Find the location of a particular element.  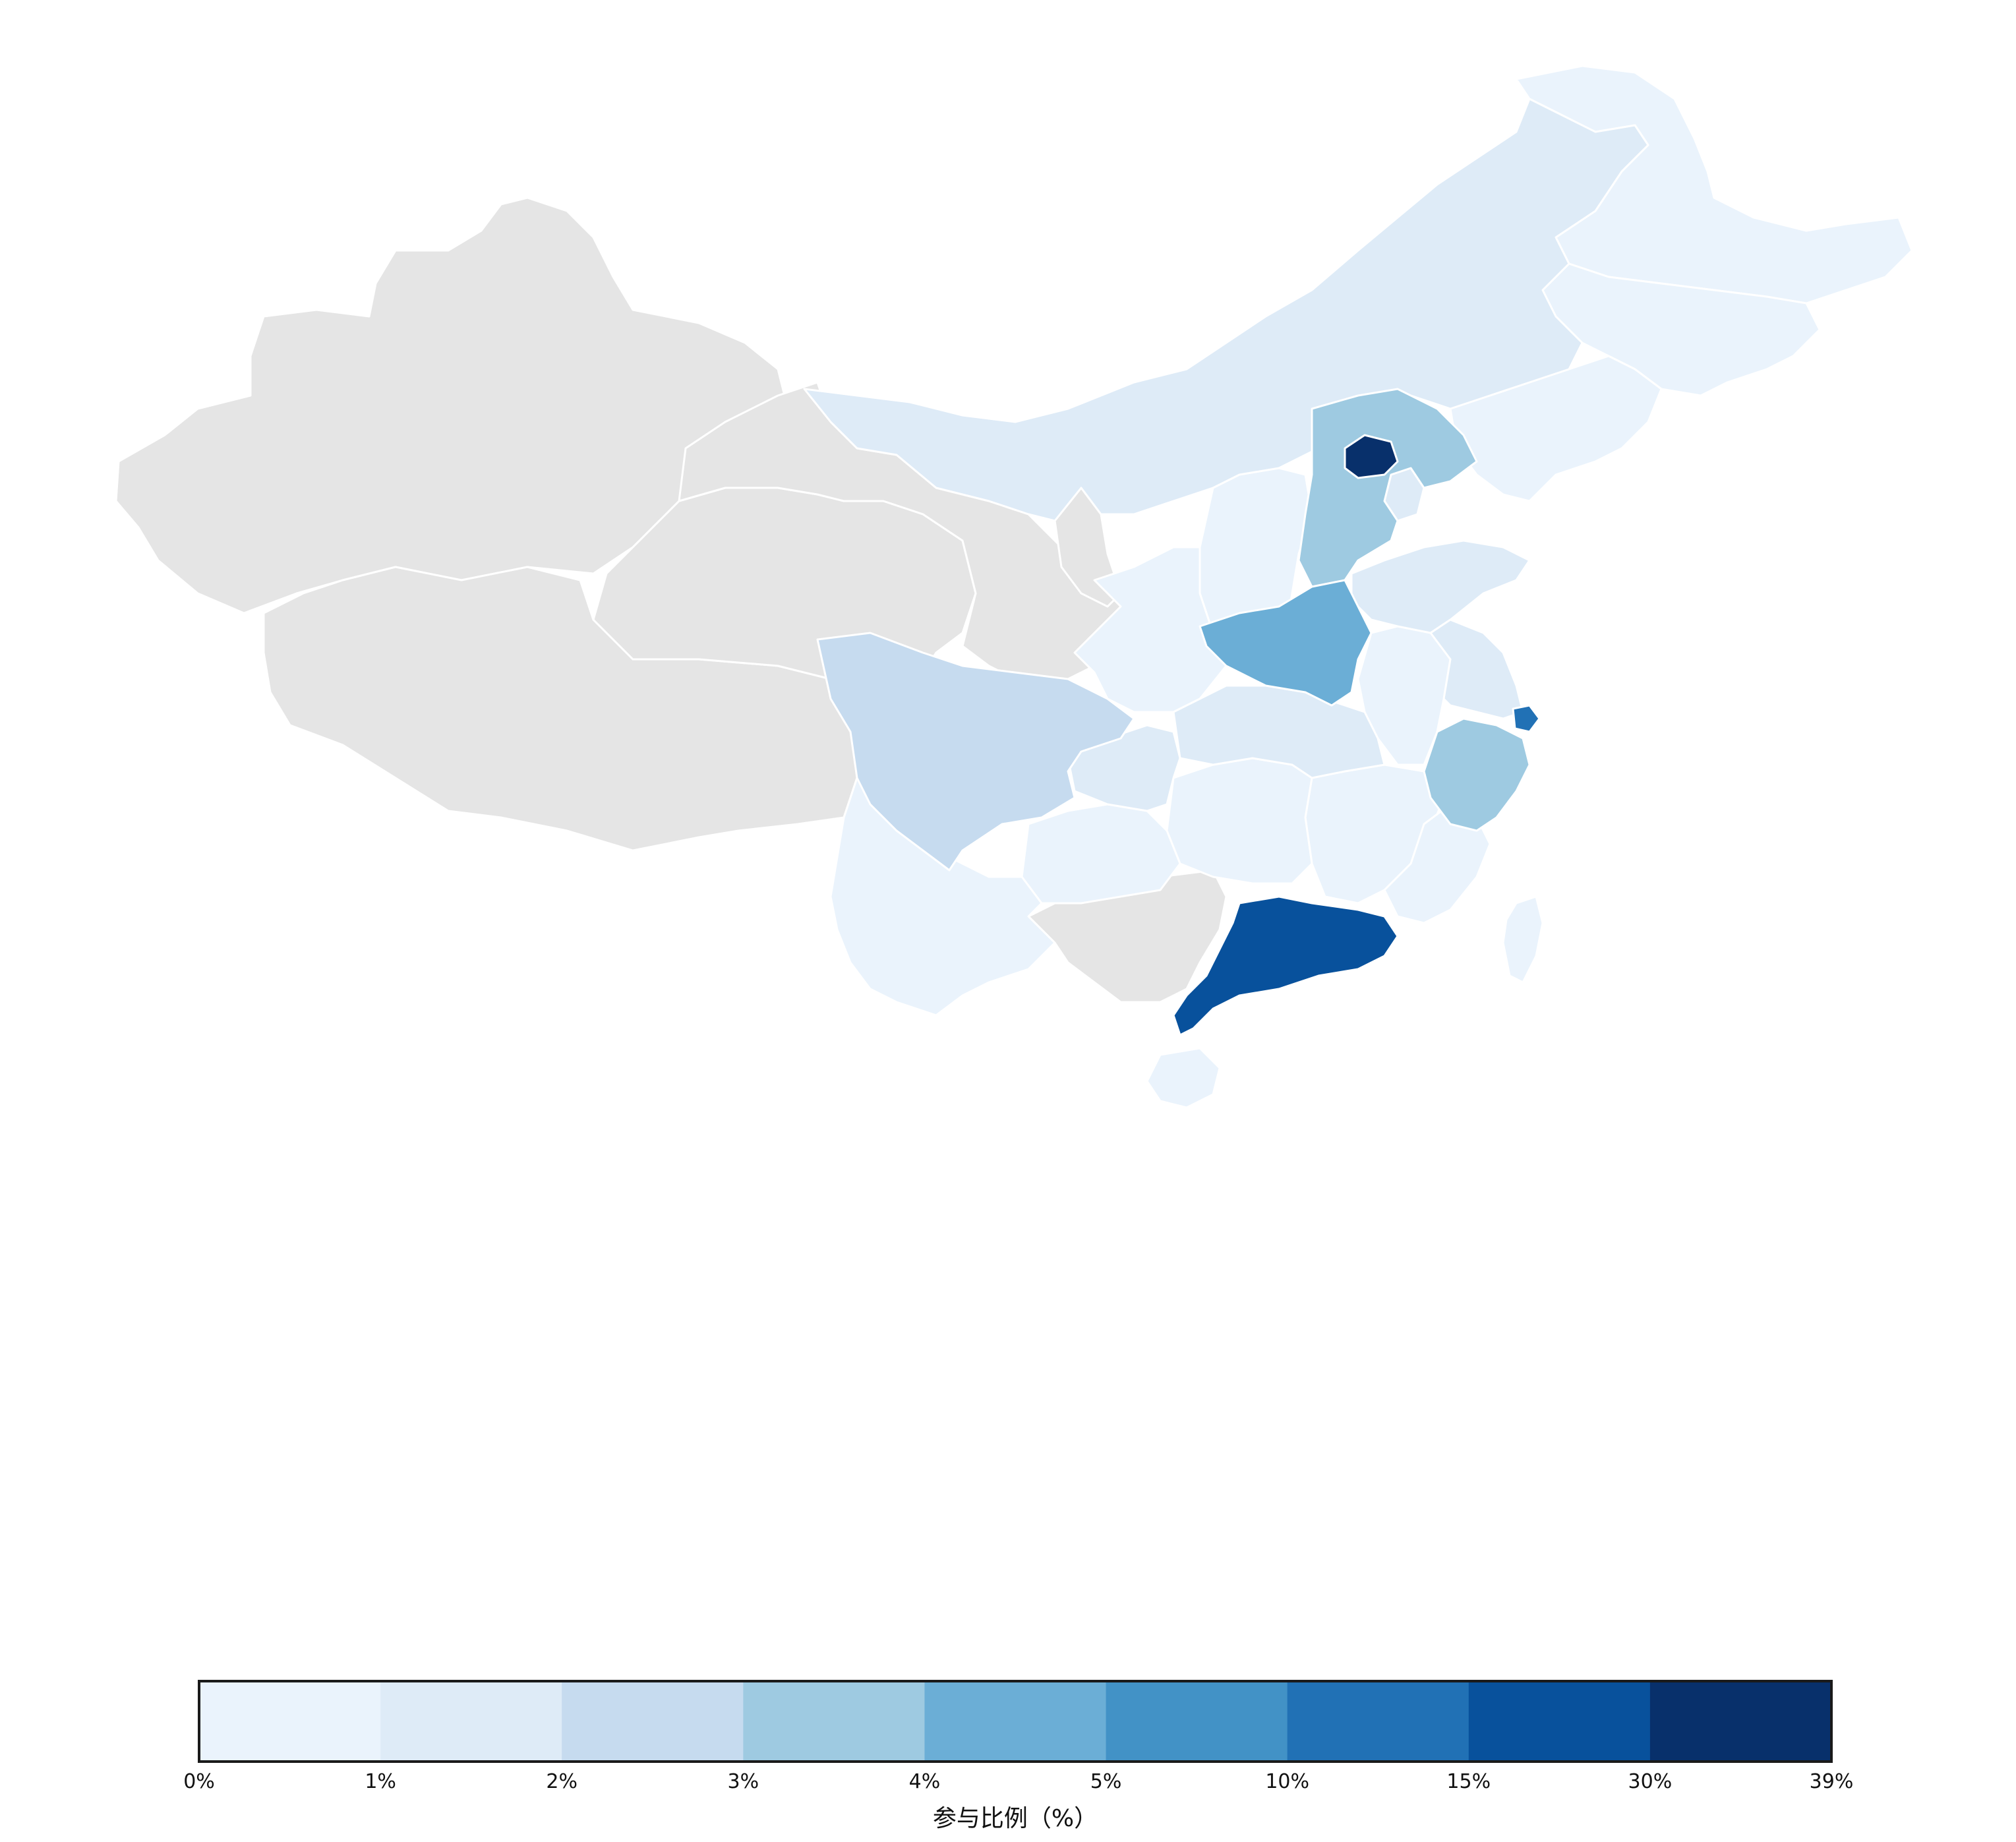

region-shandong is located at coordinates (1440, 586).